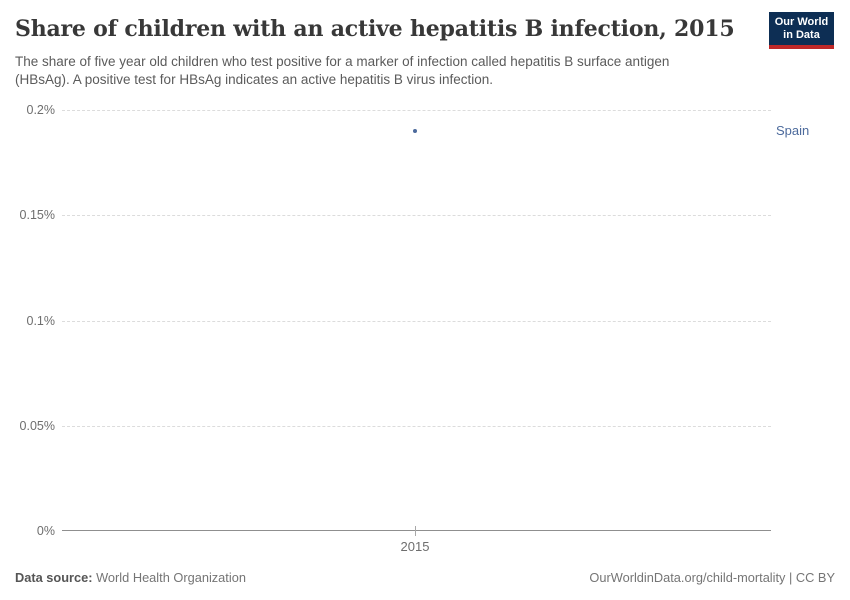 The width and height of the screenshot is (850, 600). Describe the element at coordinates (37, 215) in the screenshot. I see `y-tick-label-0.15pct: 0.15%` at that location.